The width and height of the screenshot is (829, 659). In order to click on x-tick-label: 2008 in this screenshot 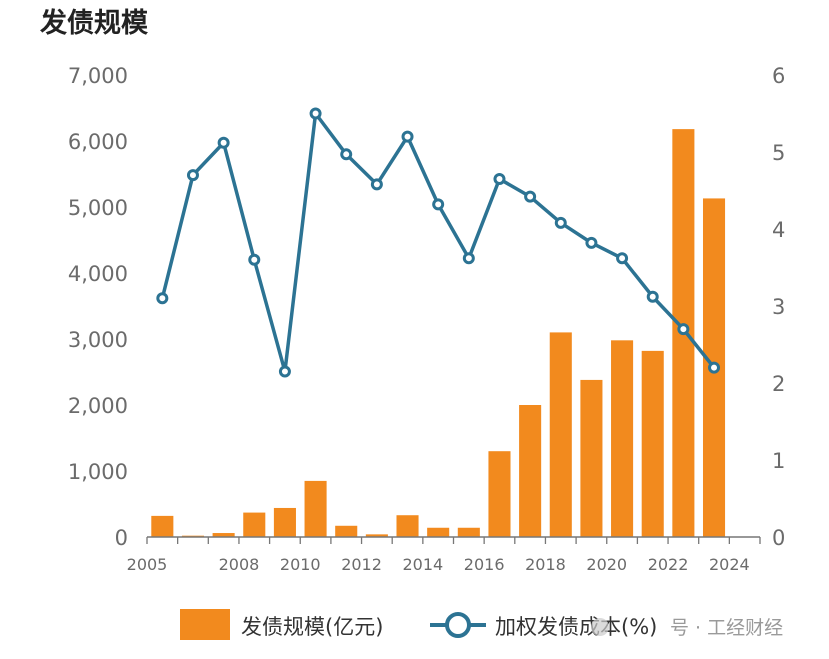, I will do `click(239, 564)`.